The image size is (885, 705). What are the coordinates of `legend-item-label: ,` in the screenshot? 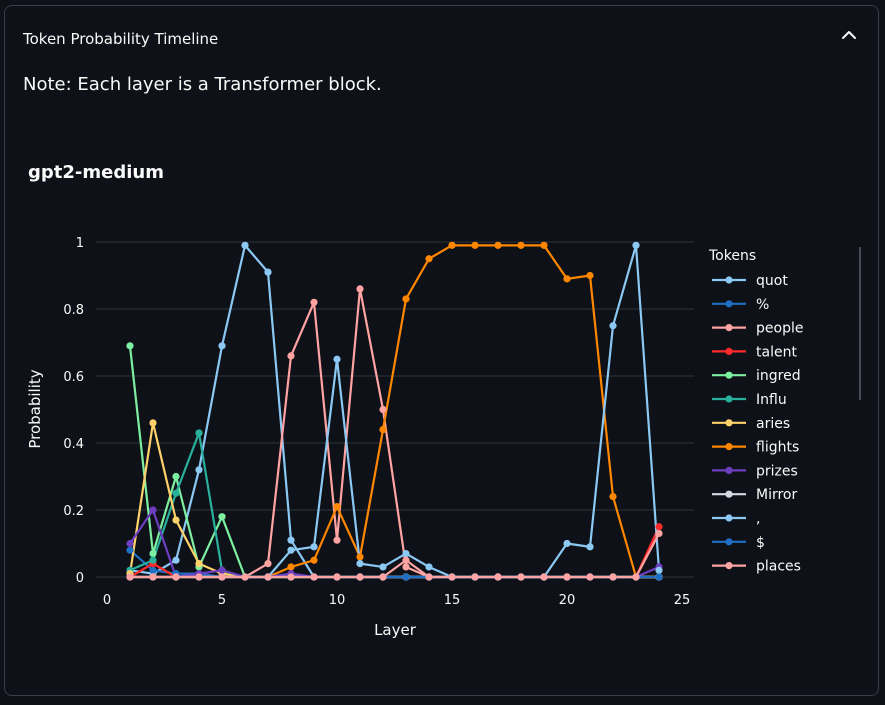 It's located at (758, 519).